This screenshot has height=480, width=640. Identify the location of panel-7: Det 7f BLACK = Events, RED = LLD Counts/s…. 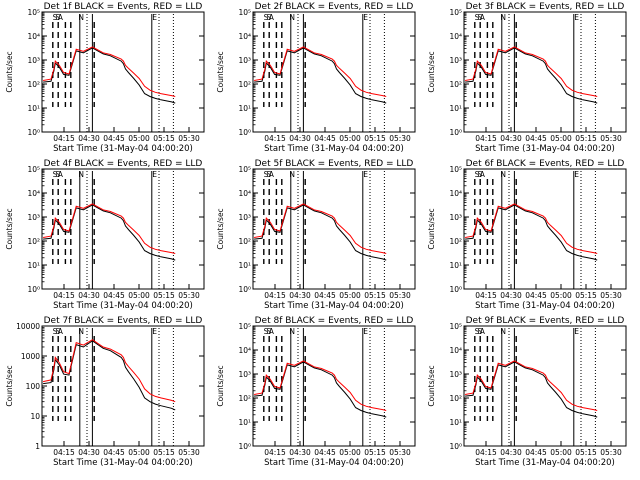
(105, 392).